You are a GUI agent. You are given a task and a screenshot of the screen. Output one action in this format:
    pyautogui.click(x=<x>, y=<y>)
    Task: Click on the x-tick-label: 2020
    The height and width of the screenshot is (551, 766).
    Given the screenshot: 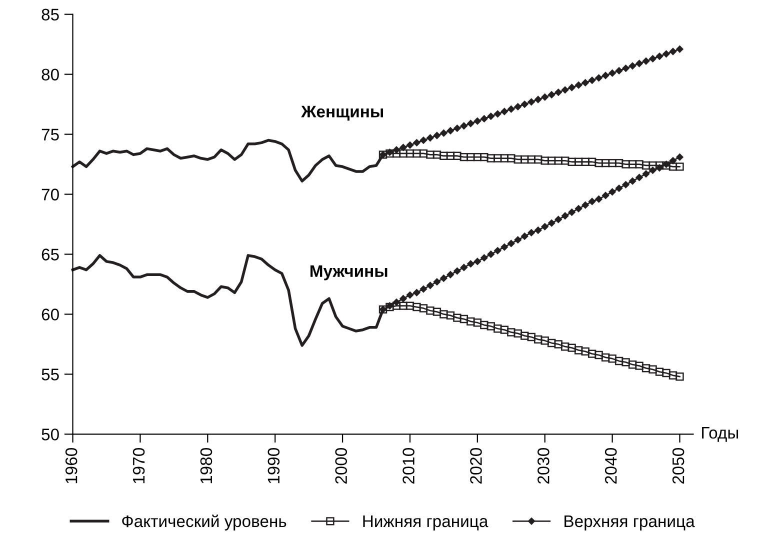 What is the action you would take?
    pyautogui.click(x=476, y=466)
    